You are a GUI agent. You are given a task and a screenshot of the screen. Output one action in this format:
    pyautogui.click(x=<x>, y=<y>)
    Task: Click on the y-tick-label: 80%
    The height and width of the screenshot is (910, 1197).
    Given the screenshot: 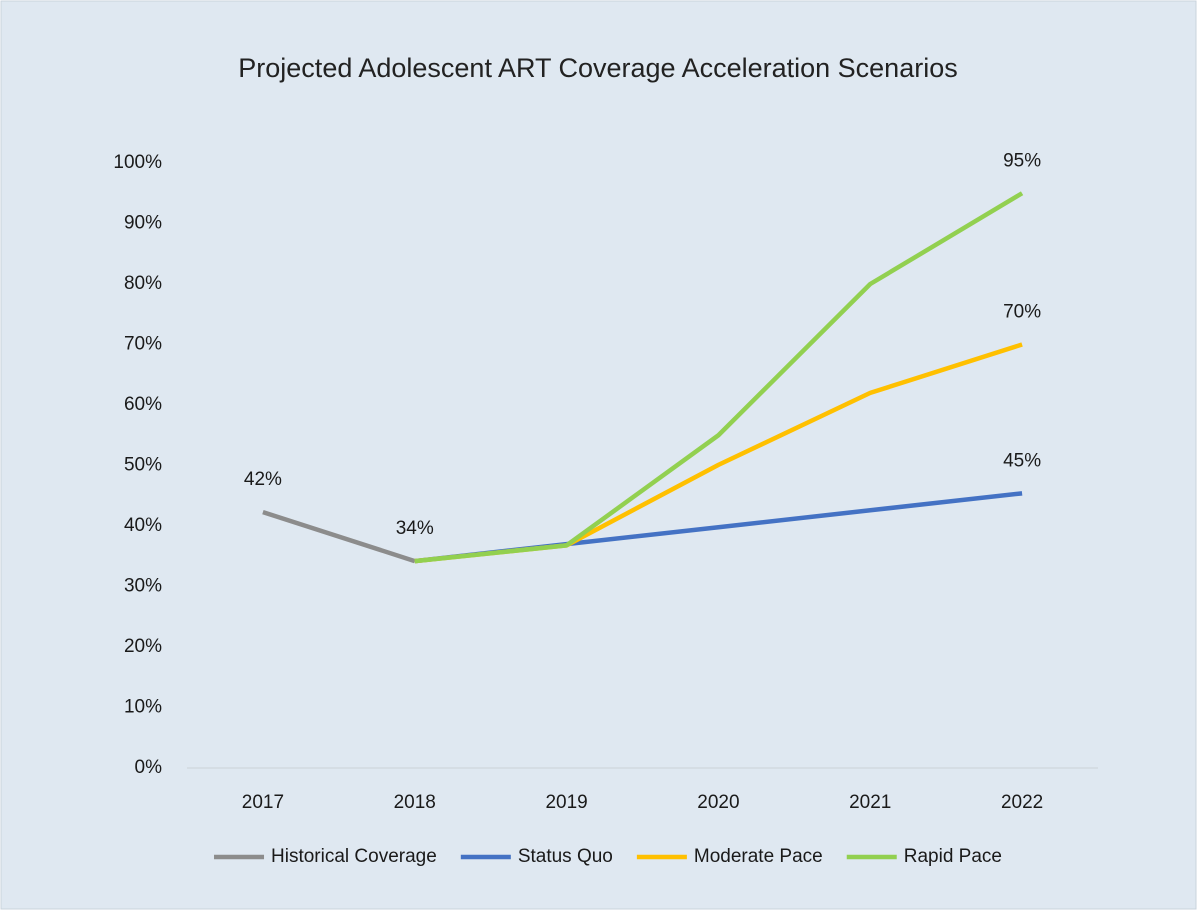 What is the action you would take?
    pyautogui.click(x=143, y=283)
    